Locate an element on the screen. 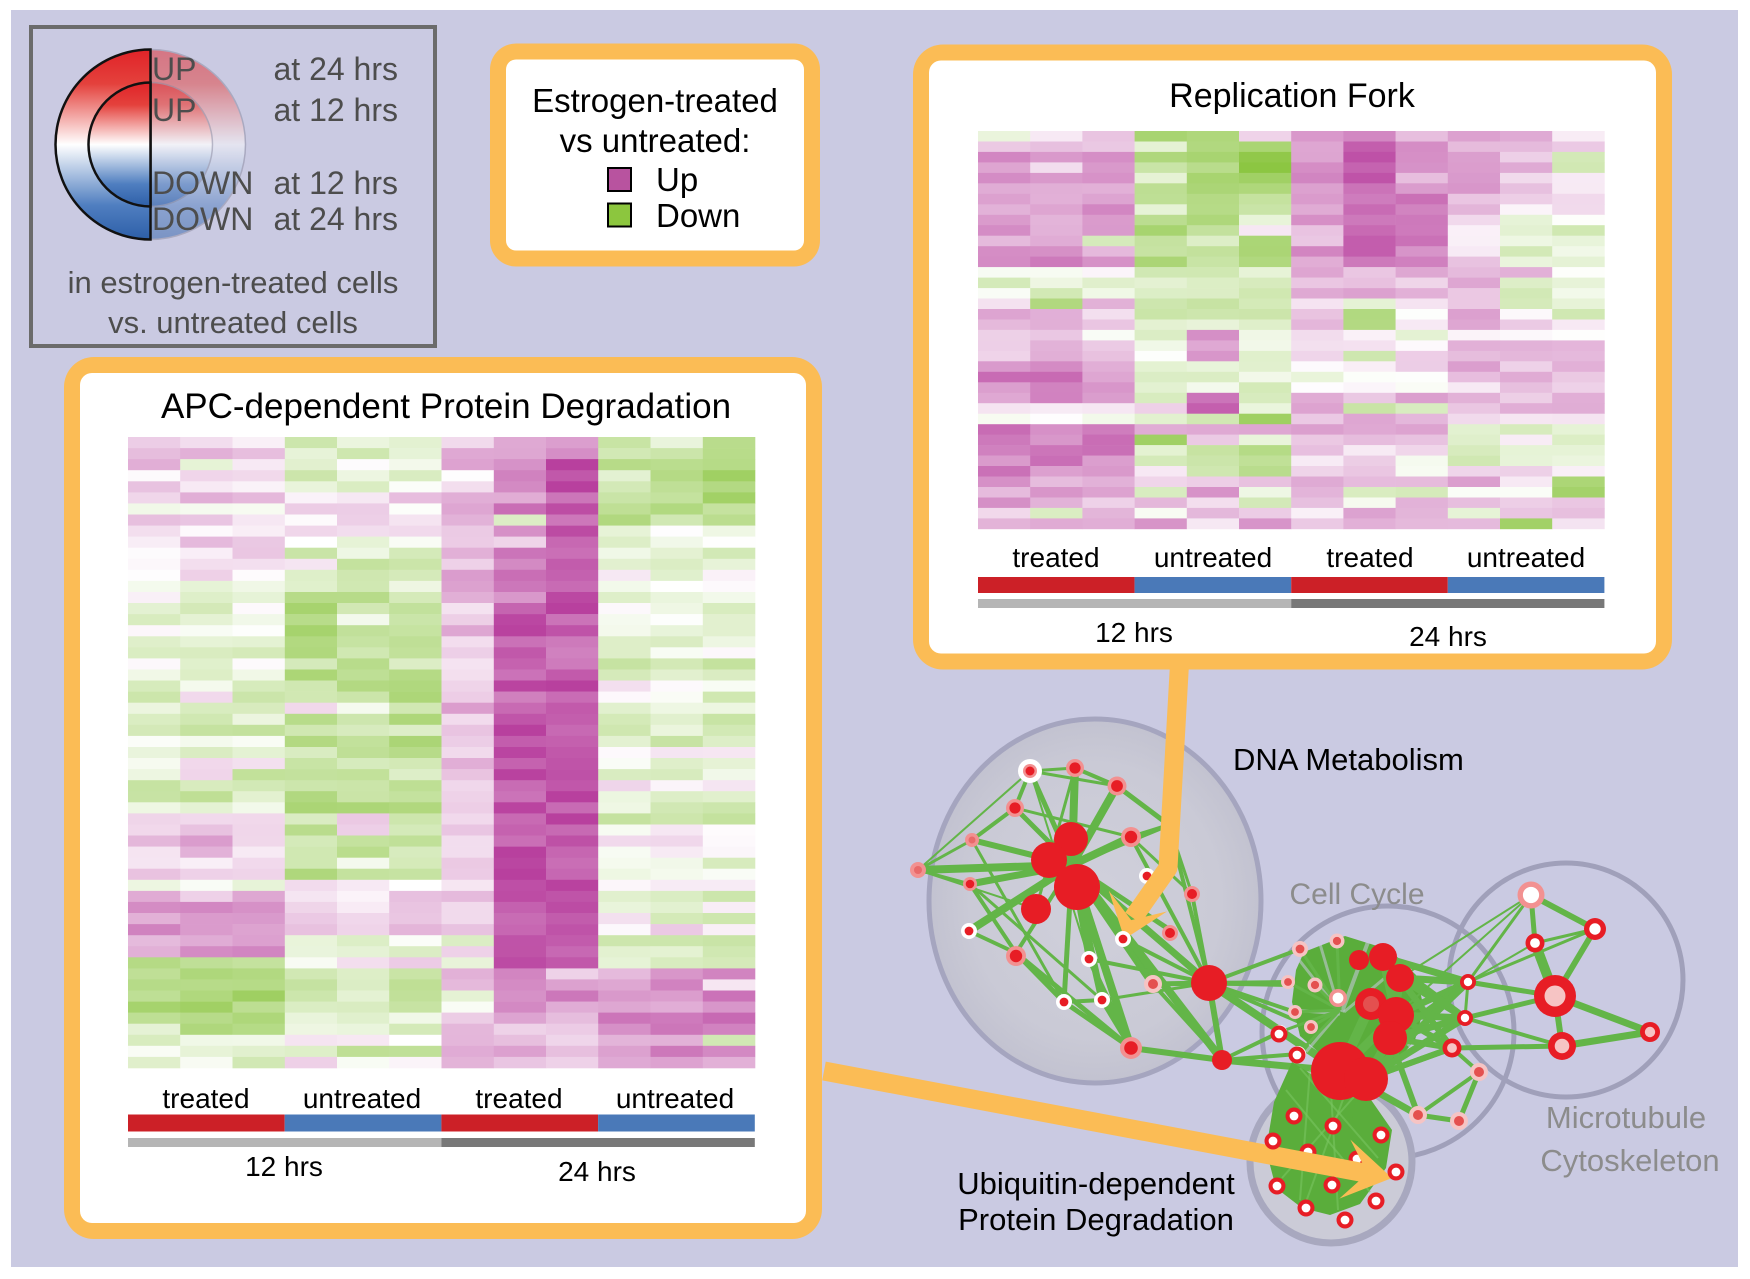 The image size is (1750, 1279). svg-text: Estrogen-treated is located at coordinates (655, 100).